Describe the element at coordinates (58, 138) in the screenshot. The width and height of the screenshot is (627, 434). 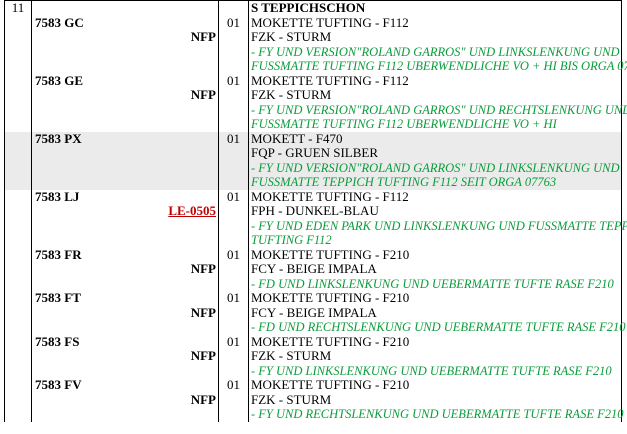
I see `part-code: 7583 PX` at that location.